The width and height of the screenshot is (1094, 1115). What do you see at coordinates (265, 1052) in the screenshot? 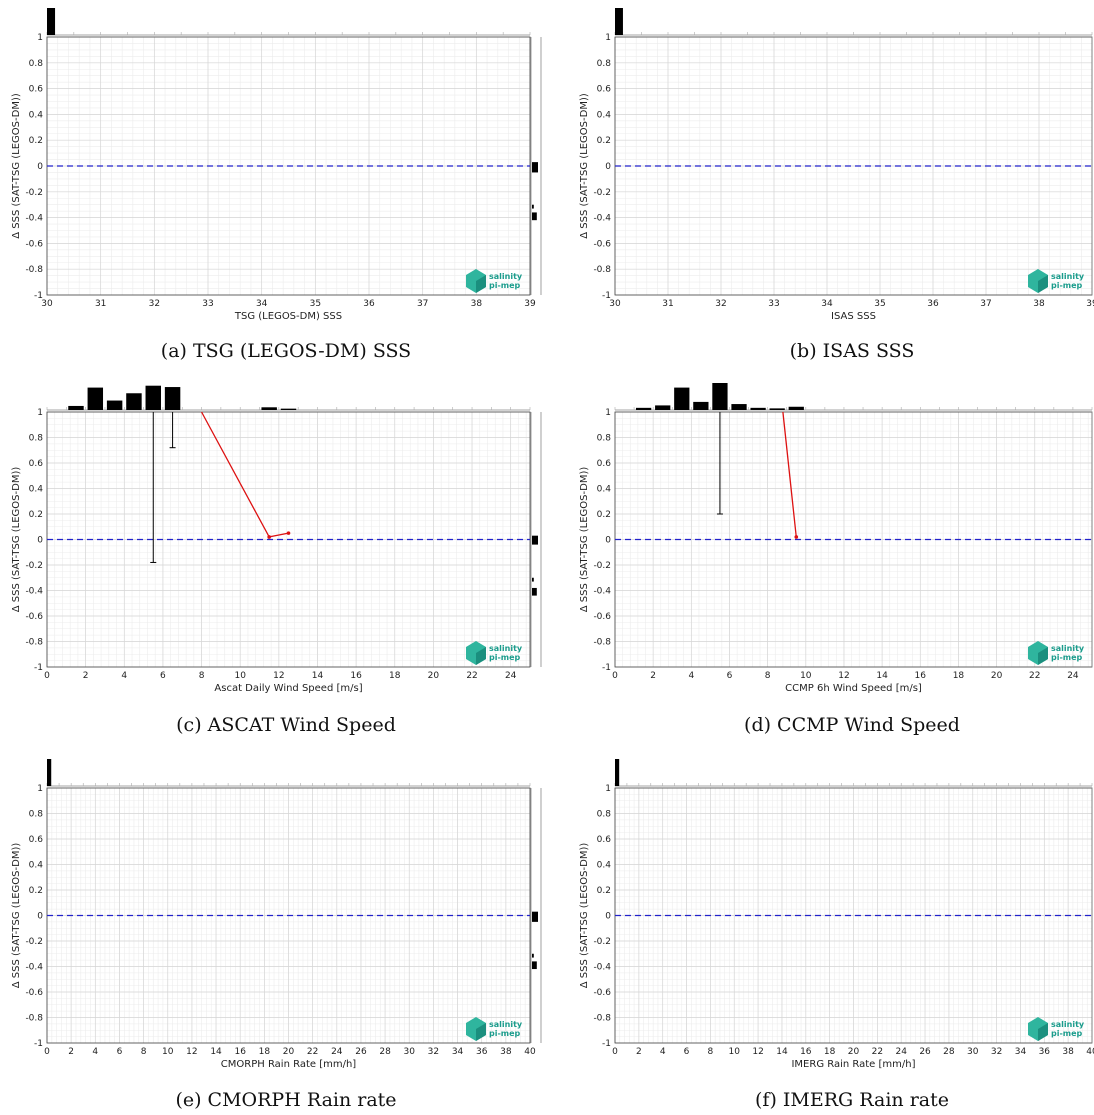
I see `x-tick-label: 18` at bounding box center [265, 1052].